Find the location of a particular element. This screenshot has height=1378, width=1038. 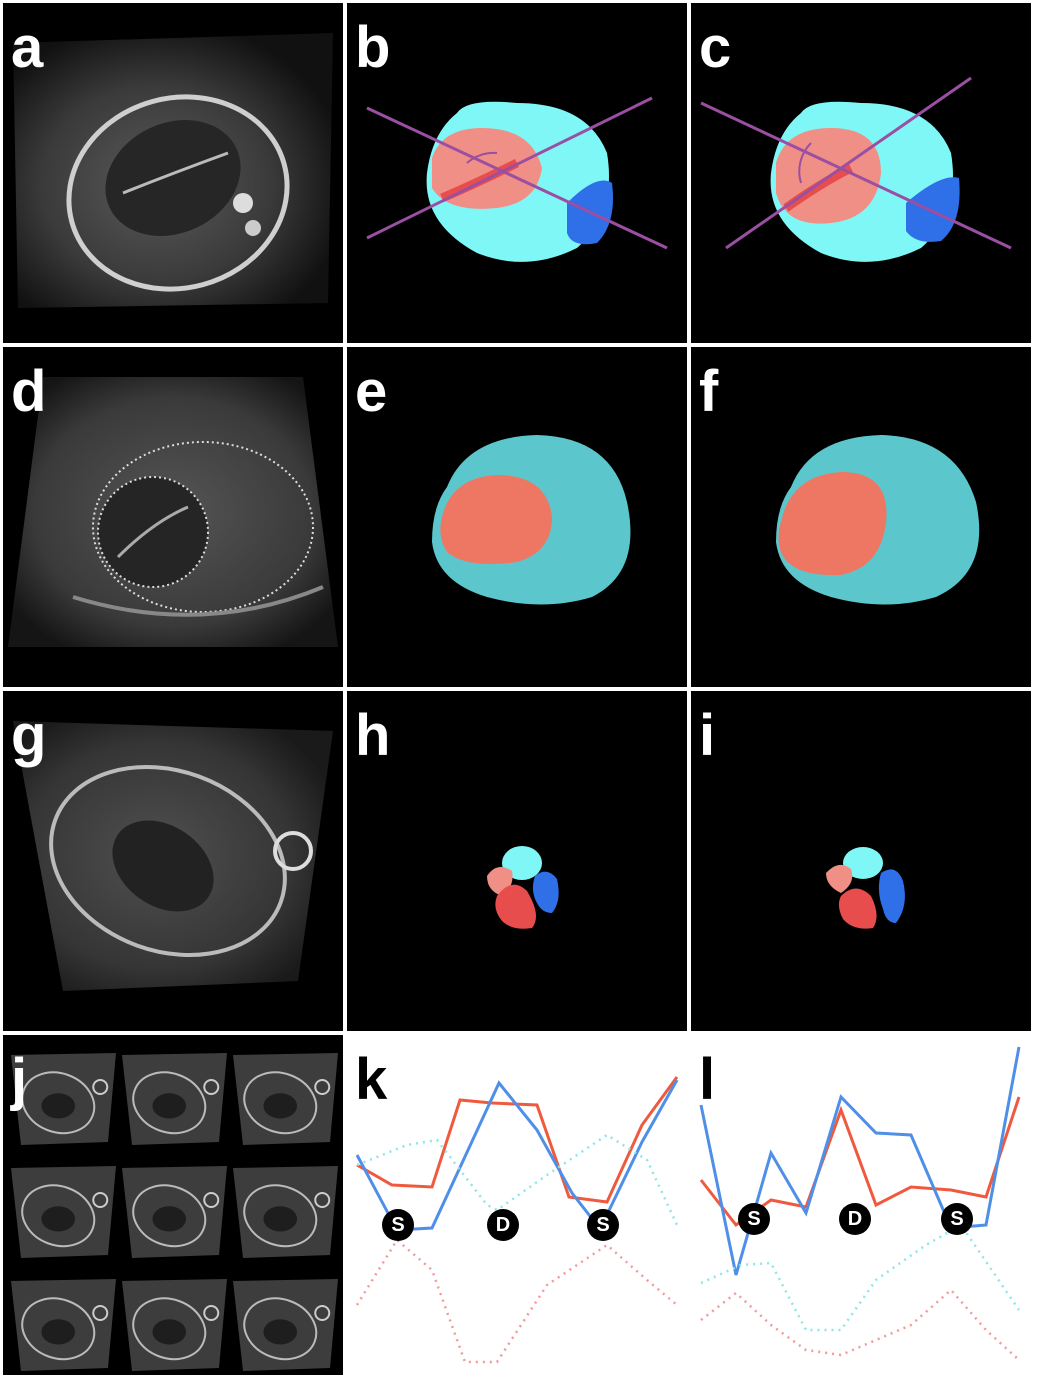

panel-label-d: d is located at coordinates (29, 391).